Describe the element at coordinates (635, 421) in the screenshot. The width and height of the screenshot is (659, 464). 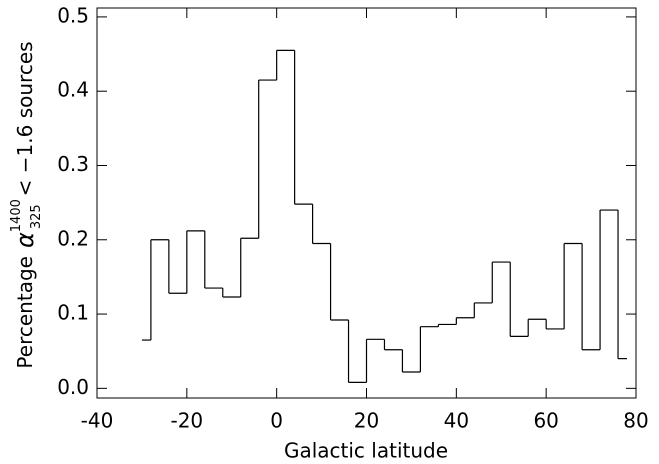
I see `x-tick-label: 80` at that location.